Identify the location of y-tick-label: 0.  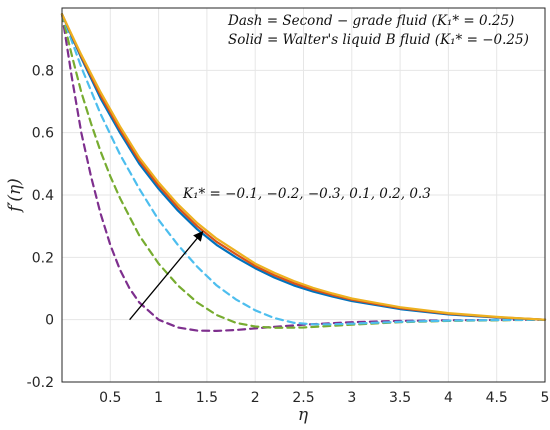
(49, 321).